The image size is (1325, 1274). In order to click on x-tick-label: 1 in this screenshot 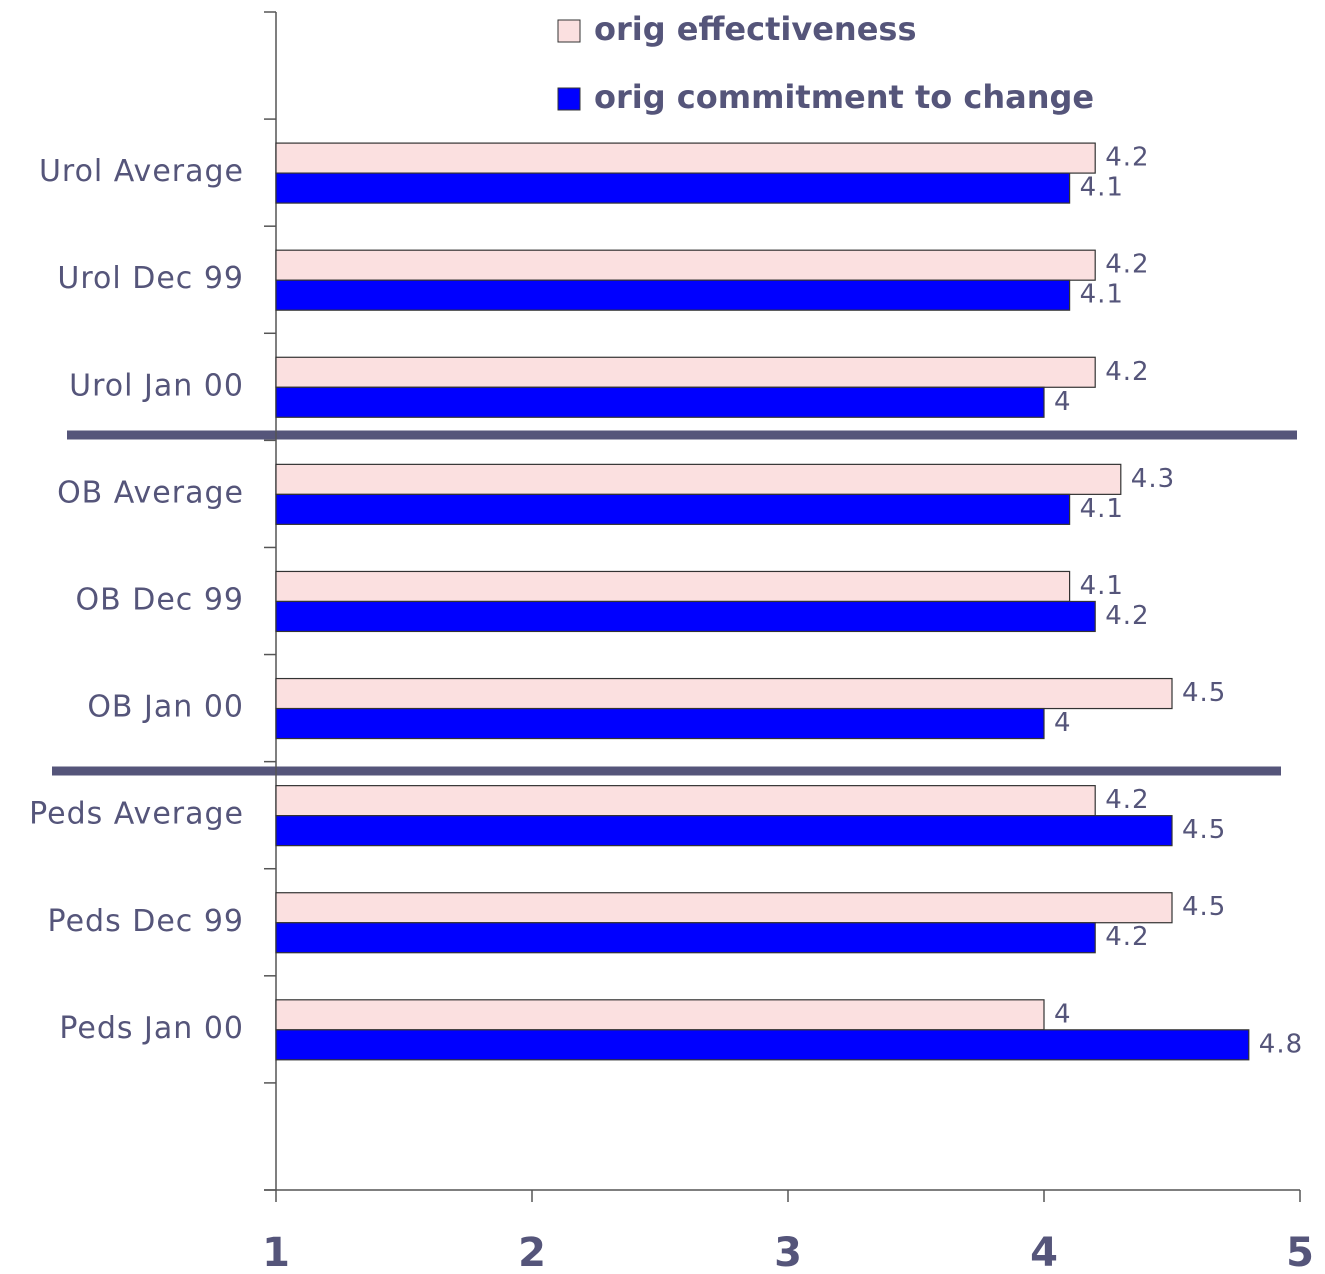, I will do `click(276, 1252)`.